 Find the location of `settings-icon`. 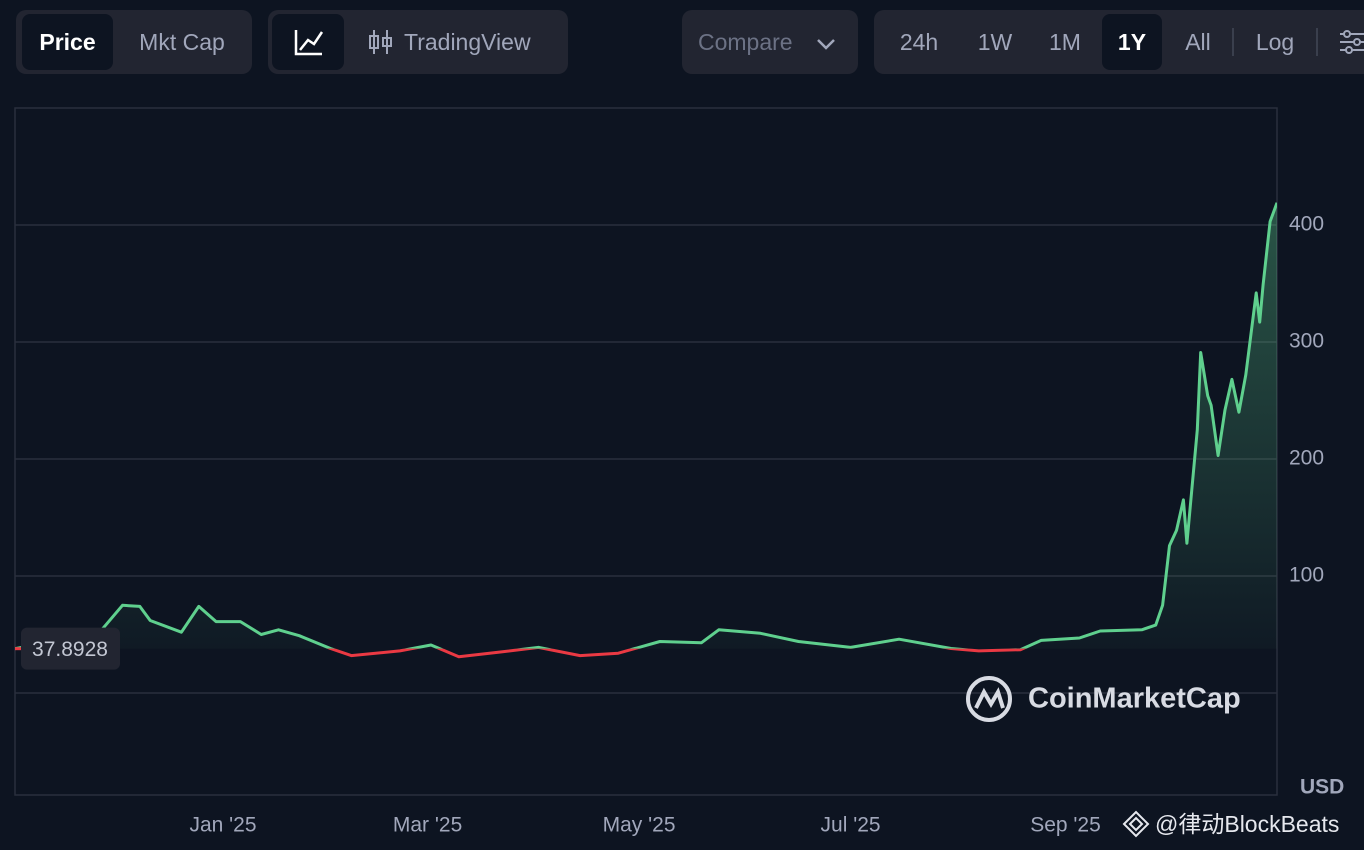

settings-icon is located at coordinates (1351, 42).